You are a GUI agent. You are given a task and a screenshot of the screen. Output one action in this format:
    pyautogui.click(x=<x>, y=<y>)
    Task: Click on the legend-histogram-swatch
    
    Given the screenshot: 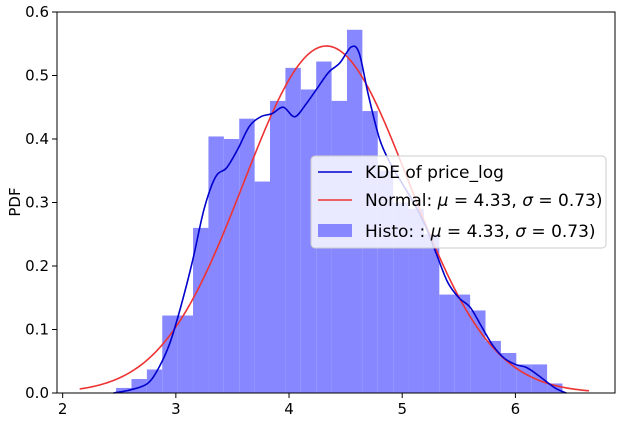 What is the action you would take?
    pyautogui.click(x=335, y=230)
    